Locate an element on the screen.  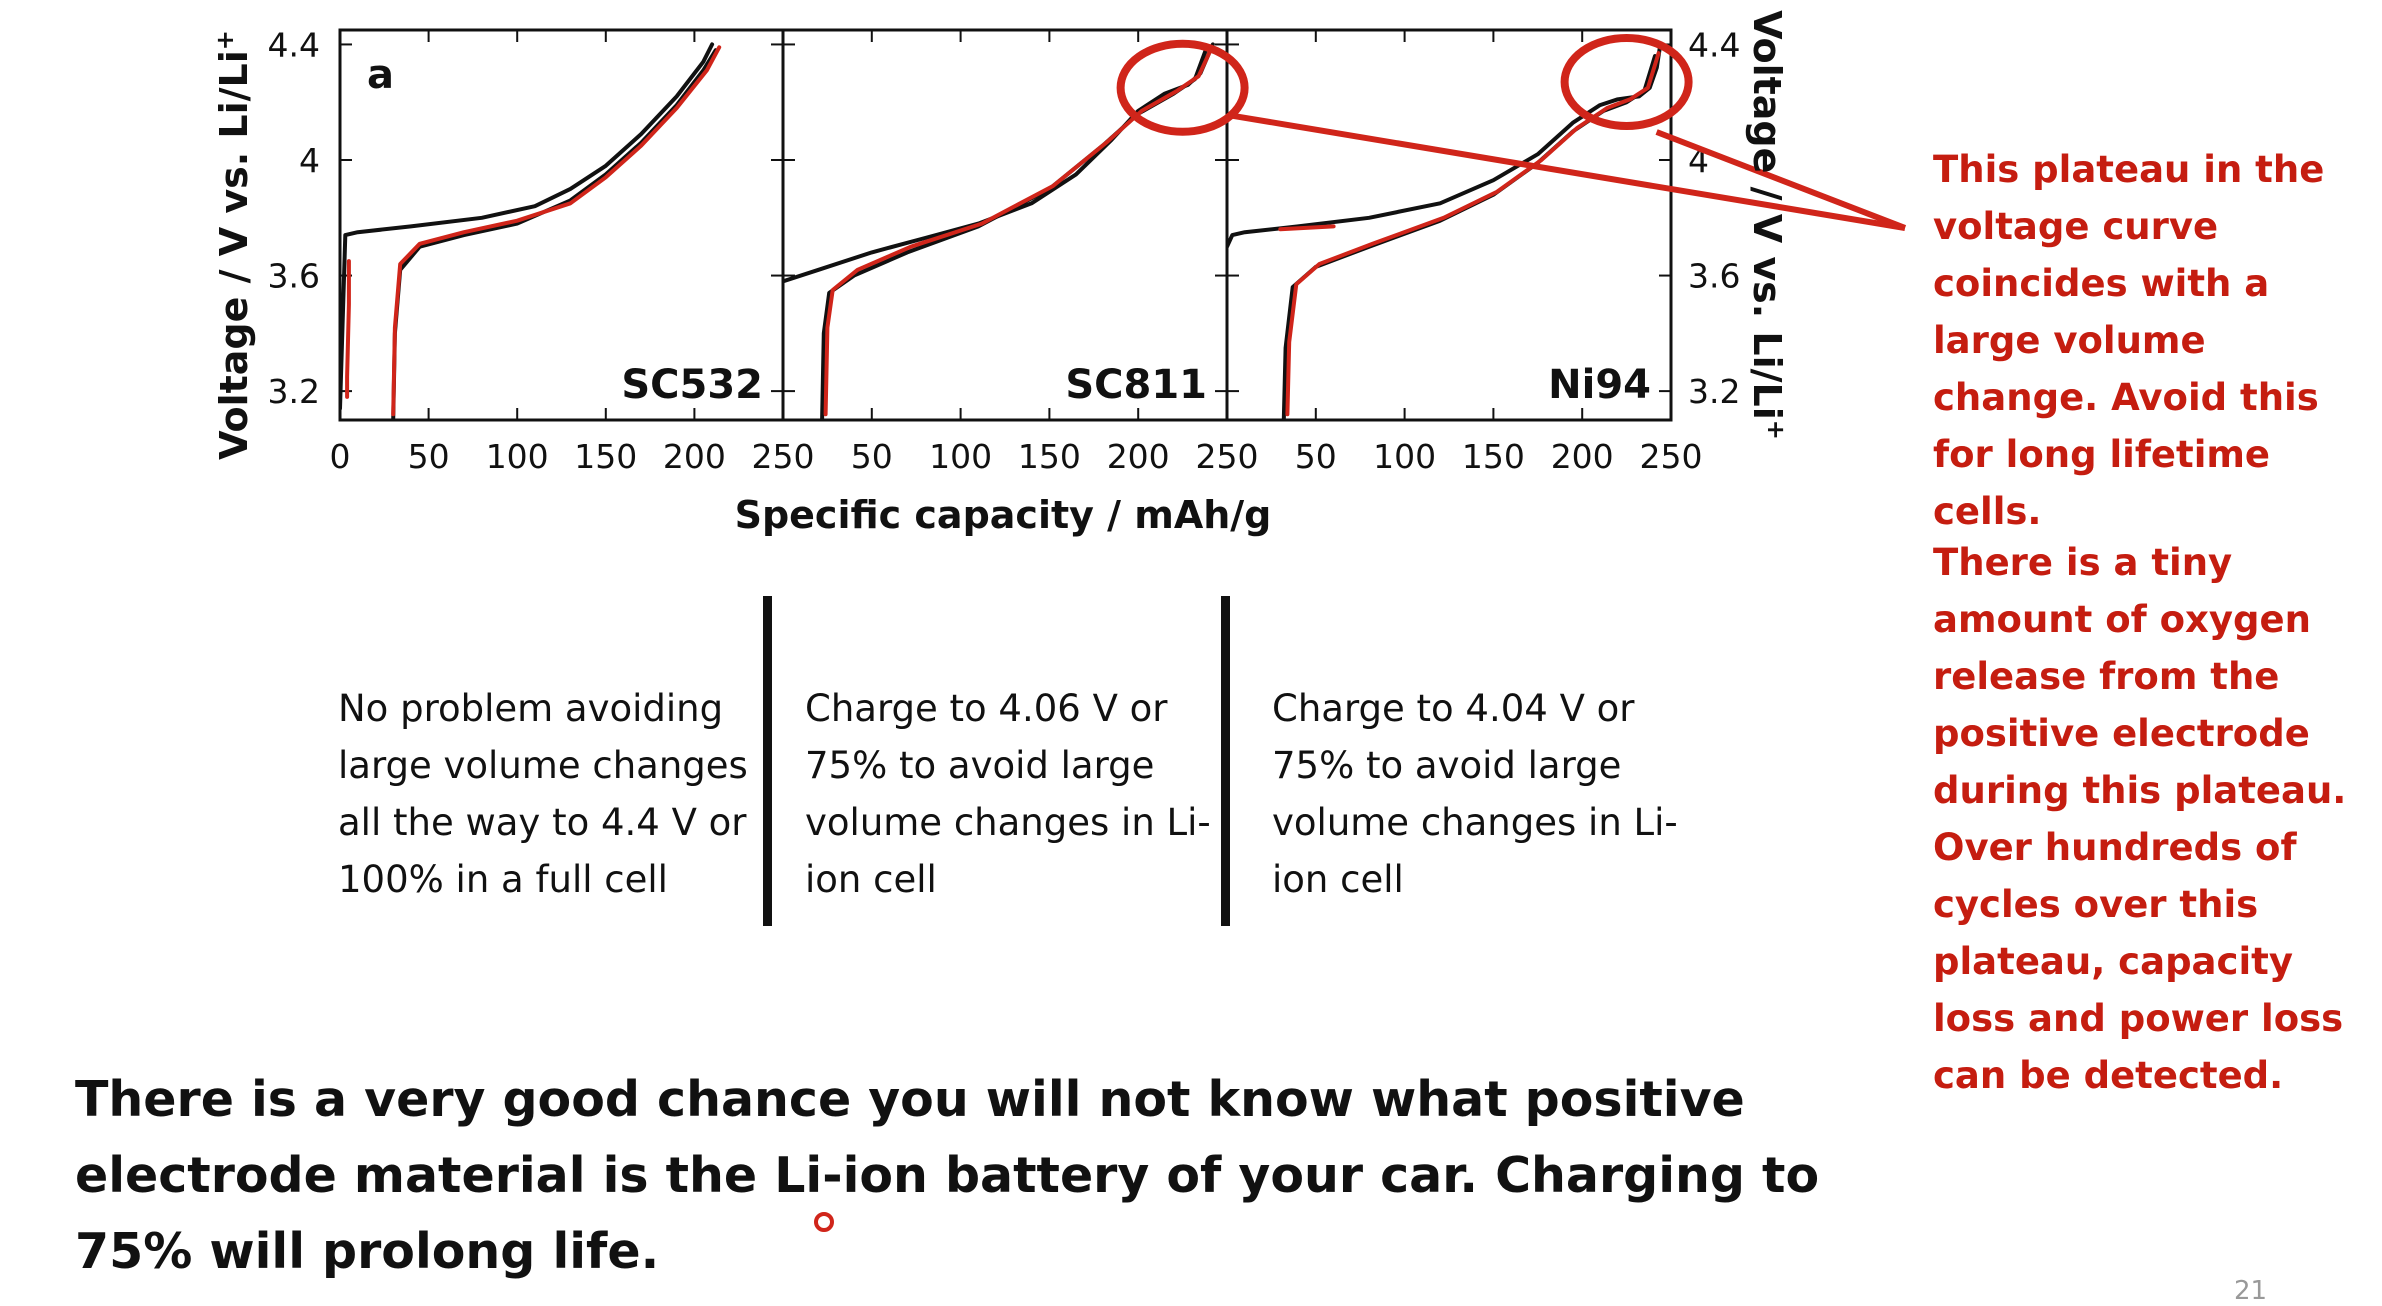
ylabel-left: Voltage / V vs. Li/Li+ is located at coordinates (233, 245).